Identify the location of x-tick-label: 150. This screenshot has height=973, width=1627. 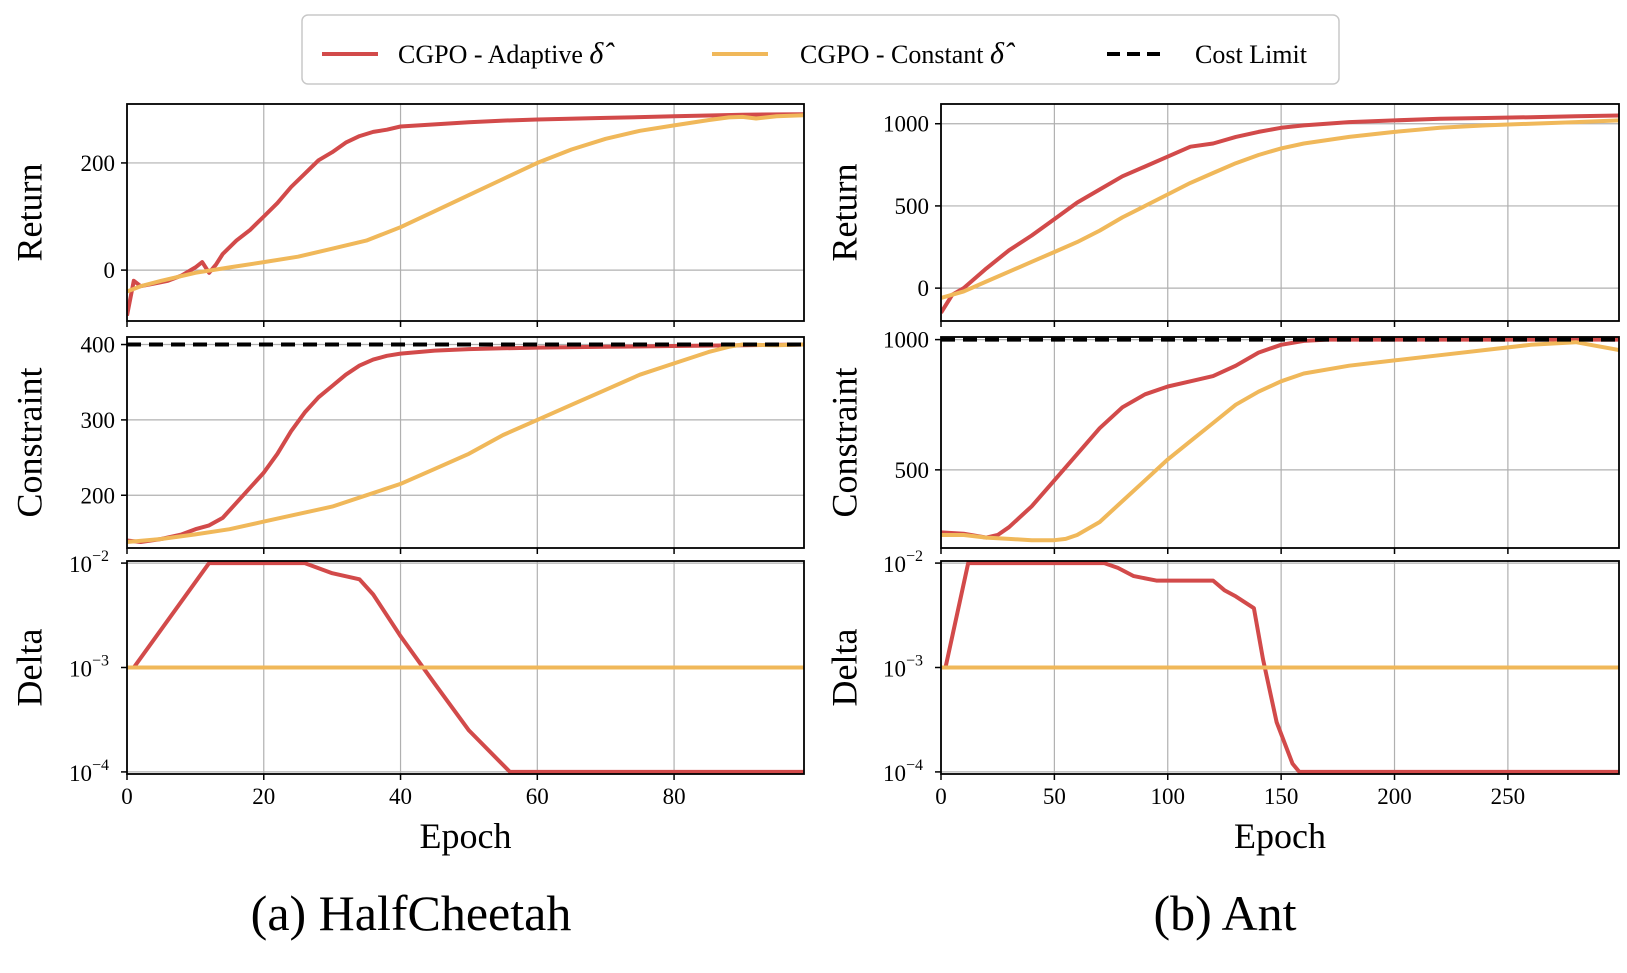
(1281, 796).